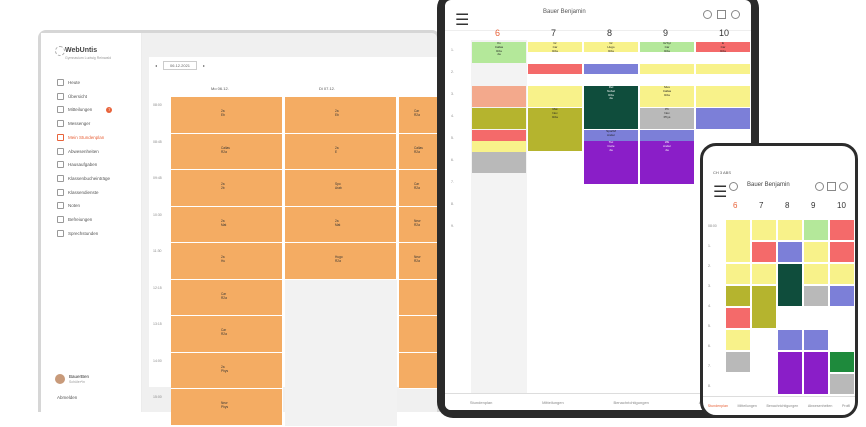 This screenshot has height=427, width=866. Describe the element at coordinates (341, 151) in the screenshot. I see `lesson-cell: 2a E` at that location.